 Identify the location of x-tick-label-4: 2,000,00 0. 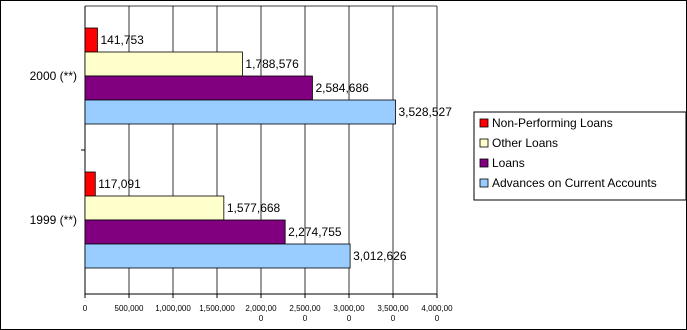
(261, 313).